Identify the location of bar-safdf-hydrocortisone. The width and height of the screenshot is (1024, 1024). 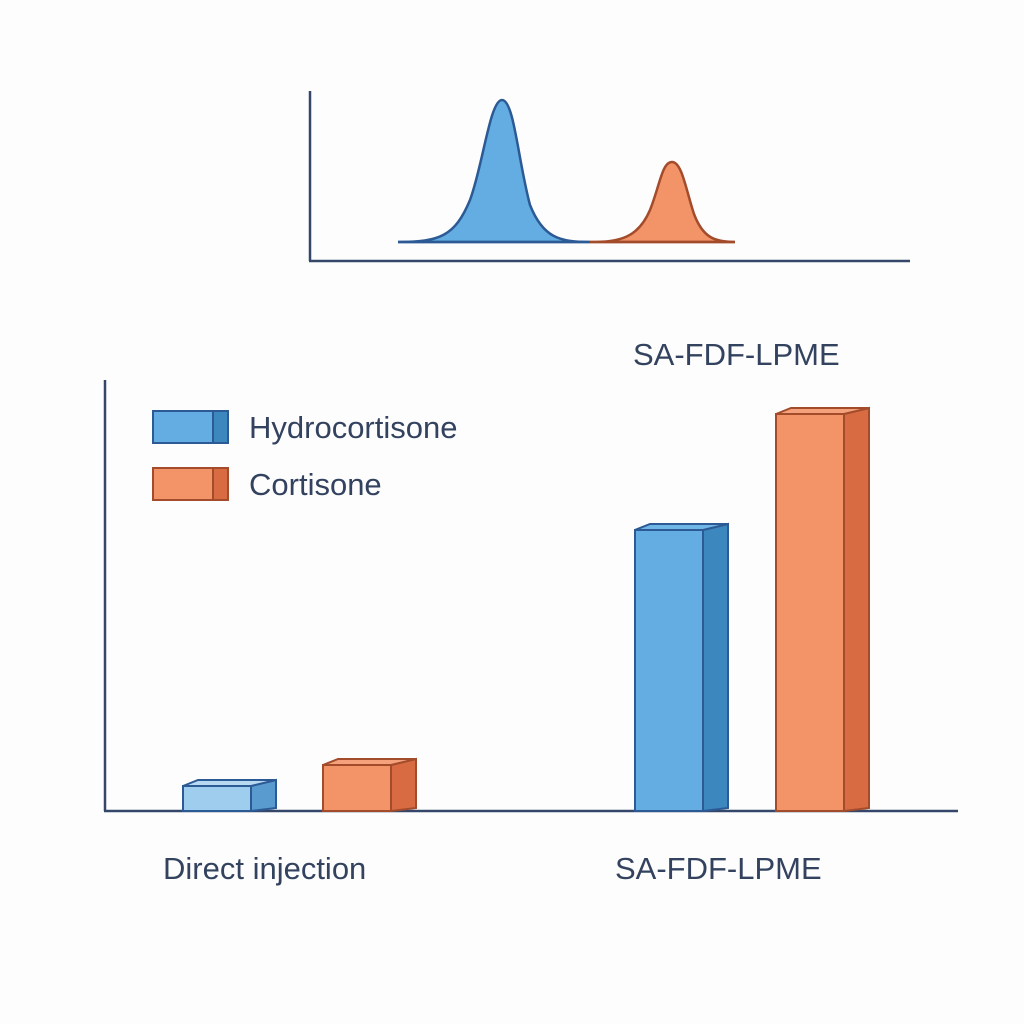
(681, 667).